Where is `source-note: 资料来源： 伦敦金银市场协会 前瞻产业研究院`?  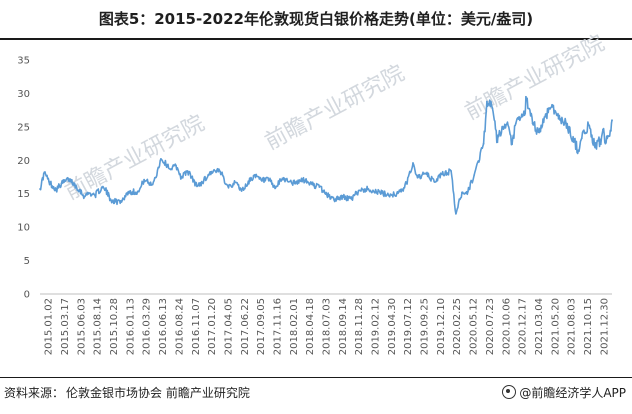
source-note: 资料来源： 伦敦金银市场协会 前瞻产业研究院 is located at coordinates (128, 392).